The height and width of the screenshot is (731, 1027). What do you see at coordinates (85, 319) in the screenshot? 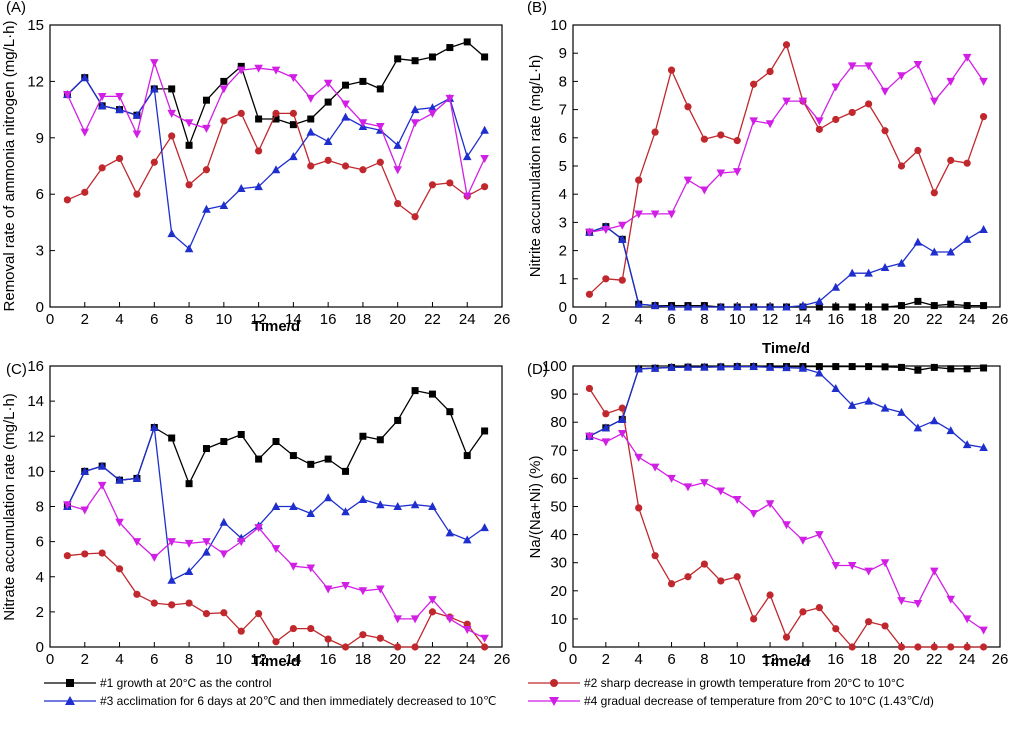
I see `x-tick-label: 2` at bounding box center [85, 319].